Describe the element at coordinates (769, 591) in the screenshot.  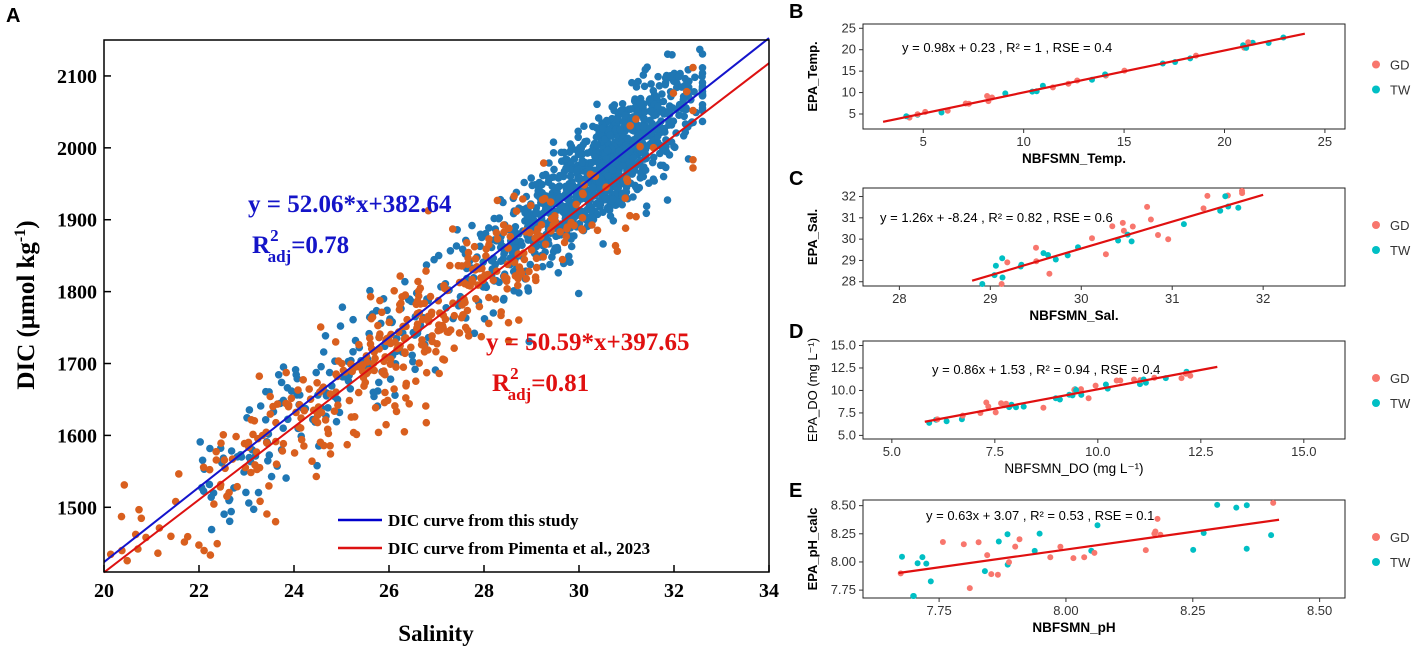
I see `x-tick-label: 34` at that location.